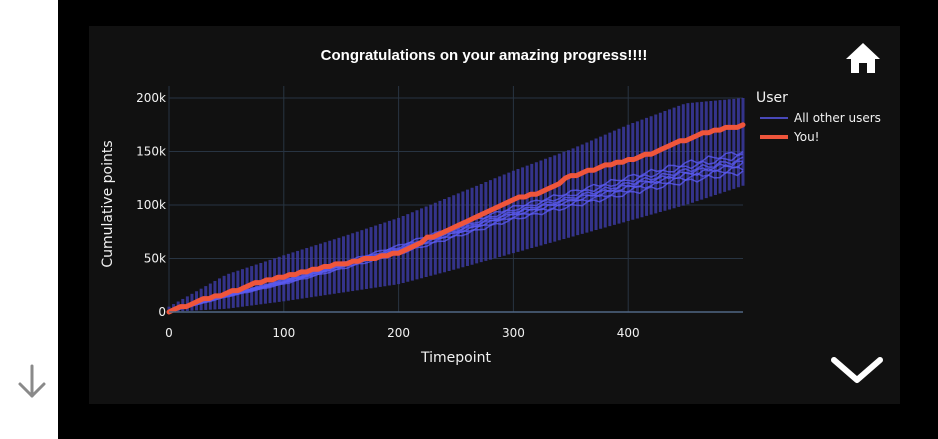 The width and height of the screenshot is (938, 439). What do you see at coordinates (807, 137) in the screenshot?
I see `legend-label-you: You!` at bounding box center [807, 137].